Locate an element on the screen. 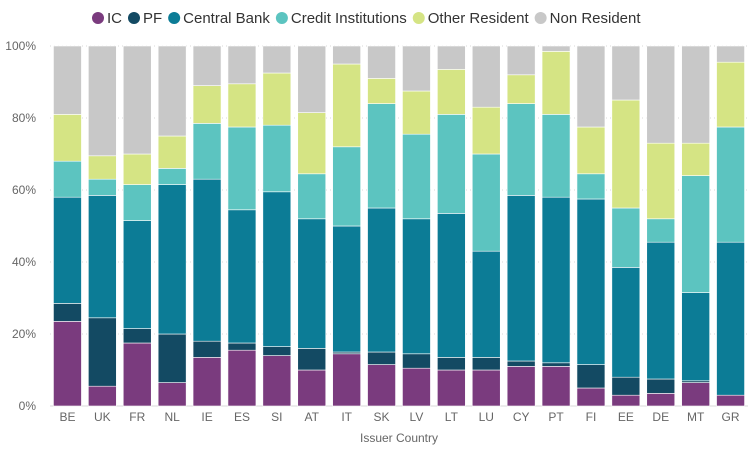 The width and height of the screenshot is (756, 450). bar-segment-other-resident-es is located at coordinates (242, 105).